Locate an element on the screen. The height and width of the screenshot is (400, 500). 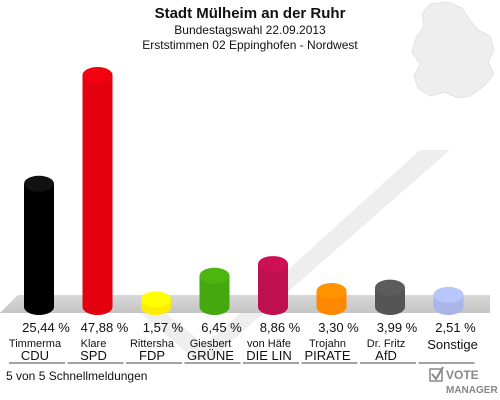
party-label: SPD is located at coordinates (93, 355).